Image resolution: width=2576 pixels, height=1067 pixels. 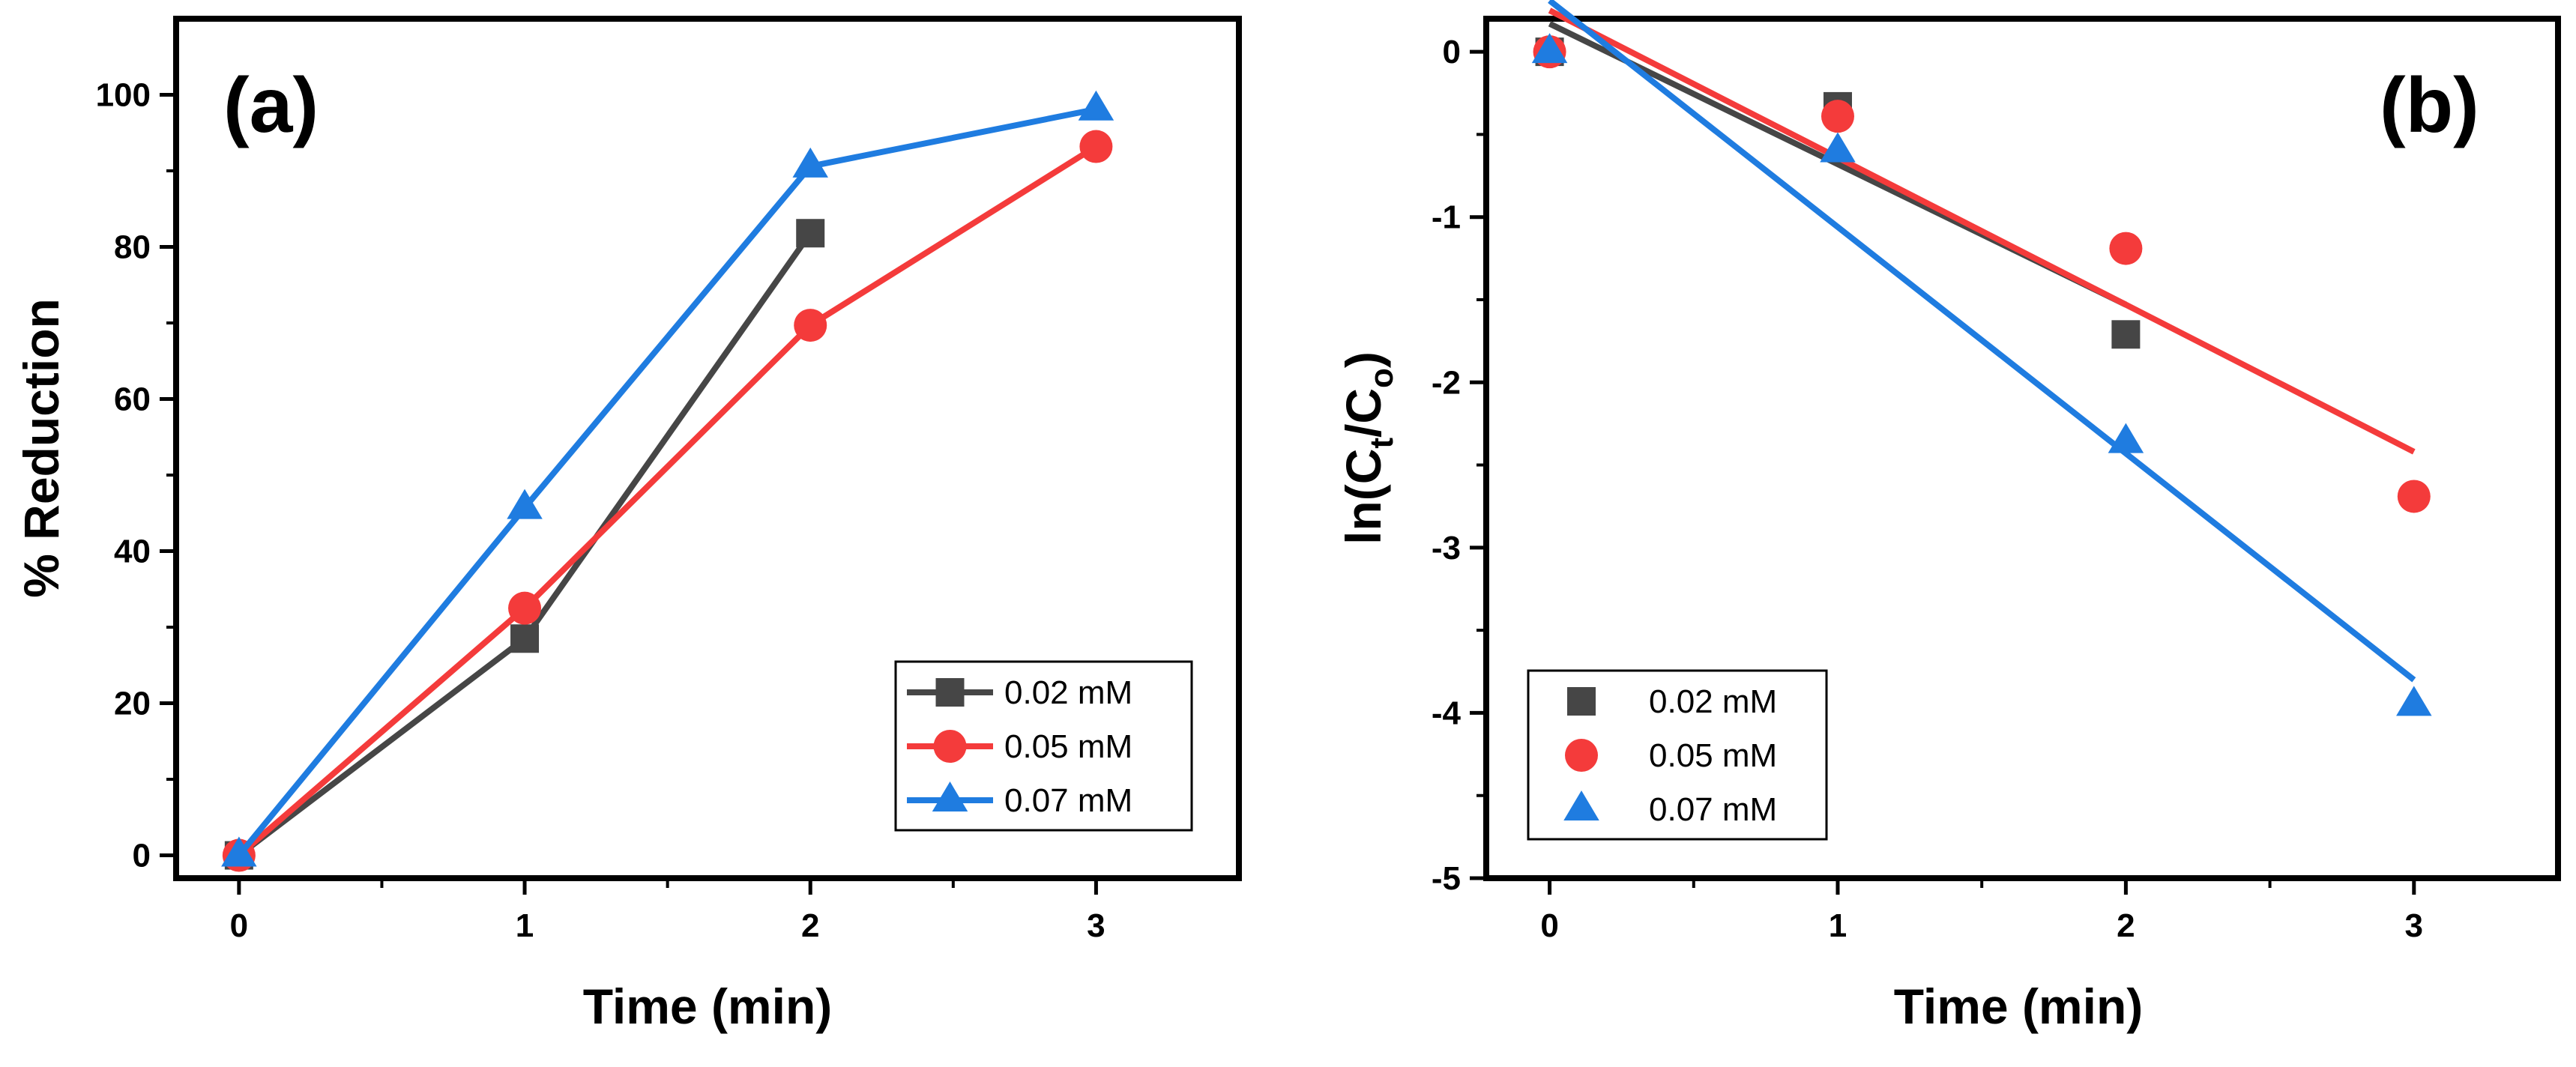 What do you see at coordinates (1447, 713) in the screenshot?
I see `y-tick-label: -4` at bounding box center [1447, 713].